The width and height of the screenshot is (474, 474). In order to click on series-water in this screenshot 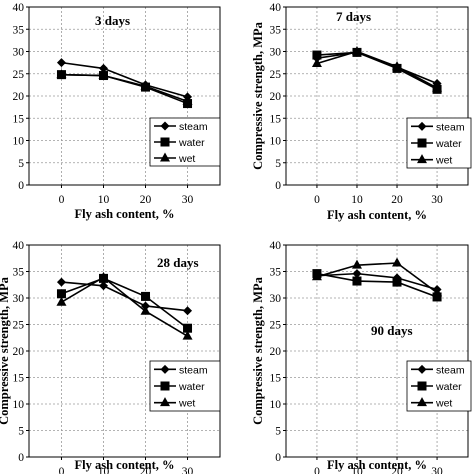, I will do `click(377, 70)`.